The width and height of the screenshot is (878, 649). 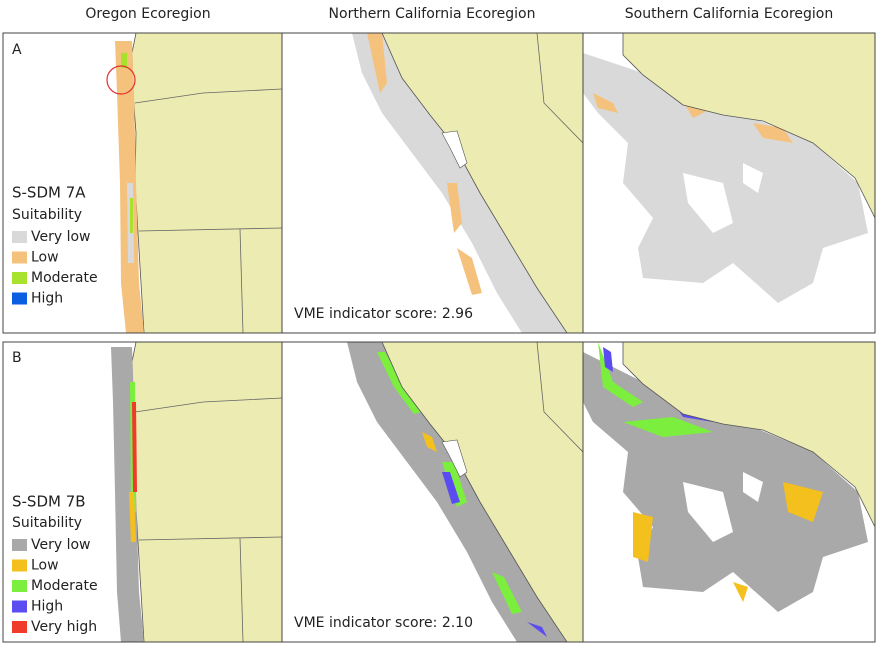 I want to click on column-title: Northern California Ecoregion, so click(x=432, y=14).